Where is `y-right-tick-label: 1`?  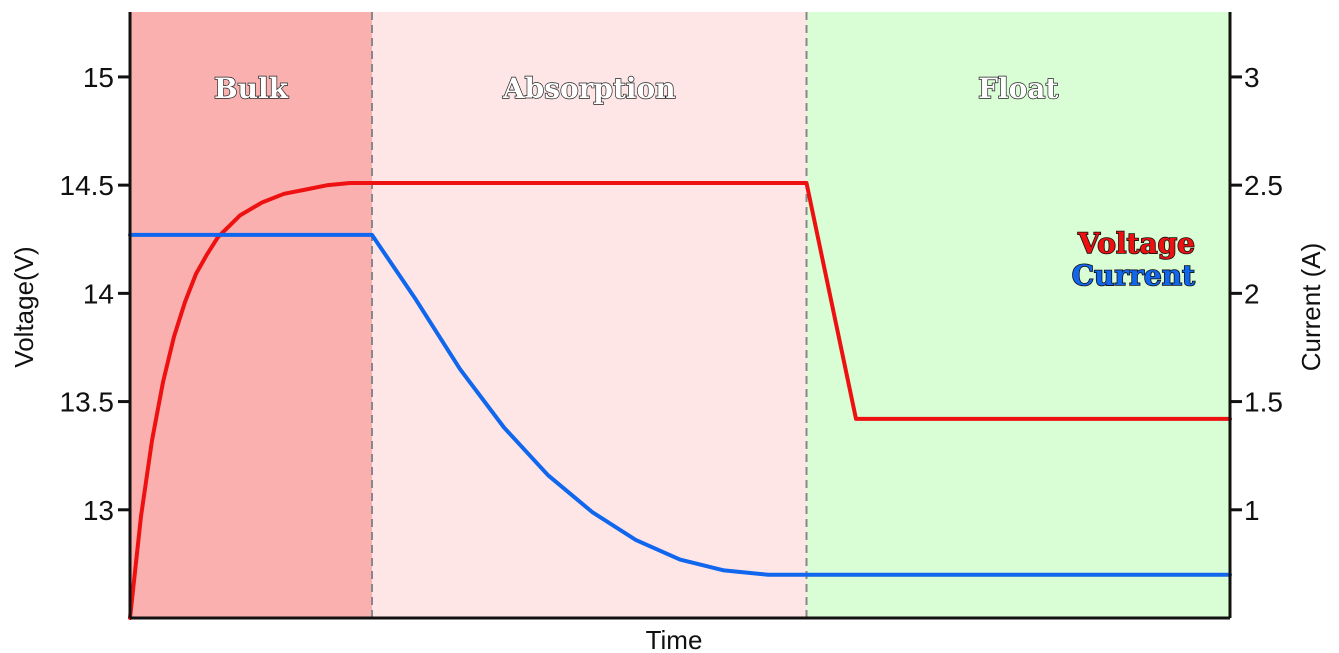
y-right-tick-label: 1 is located at coordinates (1252, 510).